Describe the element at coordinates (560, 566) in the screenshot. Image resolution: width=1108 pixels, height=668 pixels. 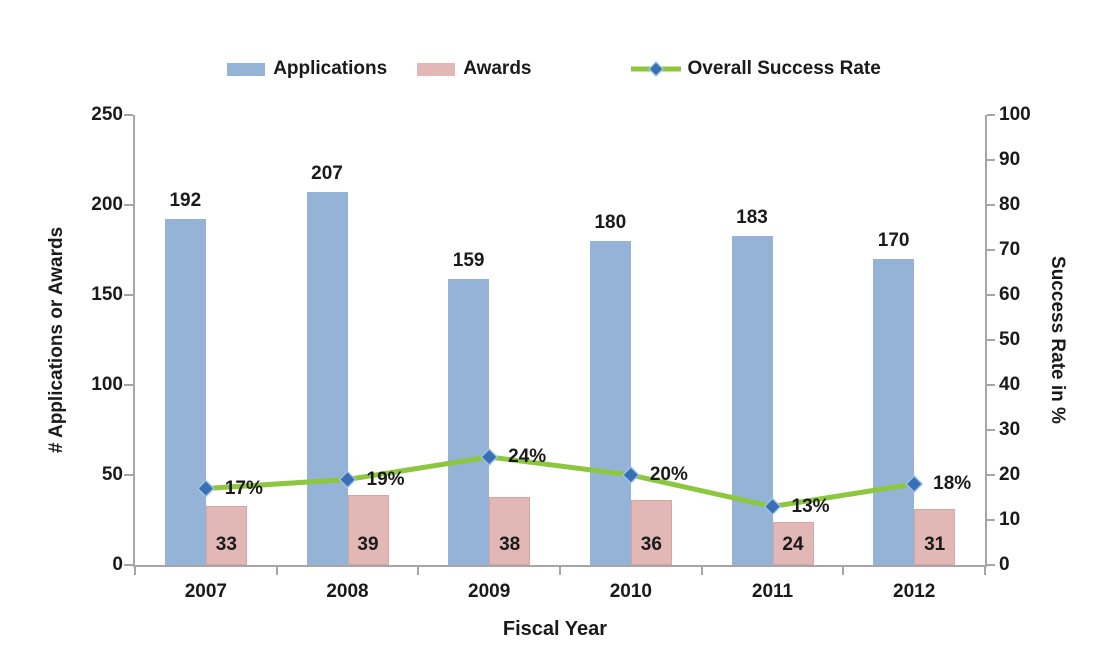
I see `bottom-axis-line` at that location.